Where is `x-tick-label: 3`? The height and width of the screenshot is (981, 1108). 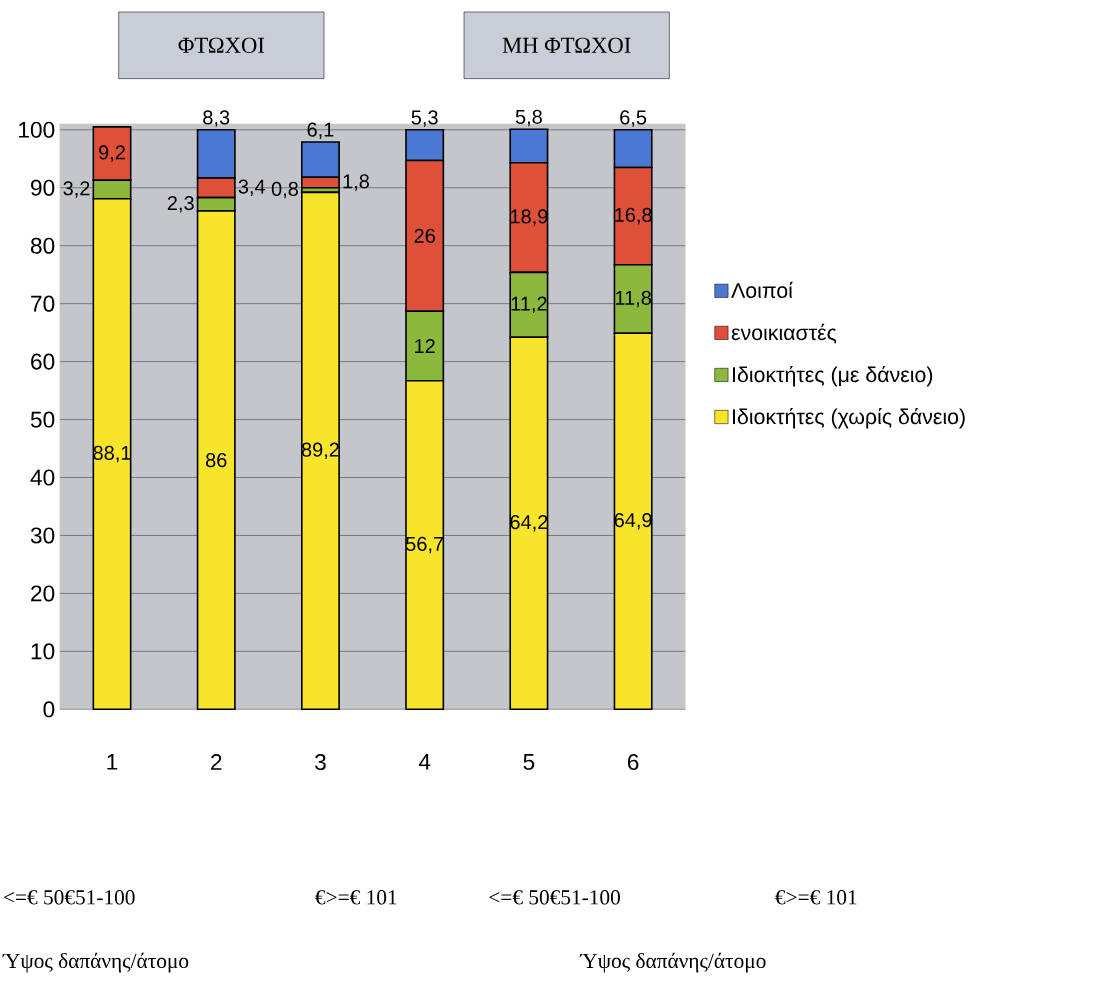
x-tick-label: 3 is located at coordinates (320, 761).